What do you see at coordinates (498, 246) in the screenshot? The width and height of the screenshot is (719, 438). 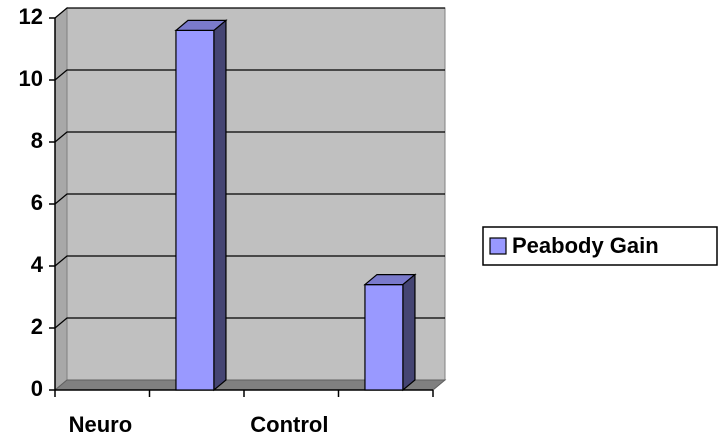 I see `legend-swatch` at bounding box center [498, 246].